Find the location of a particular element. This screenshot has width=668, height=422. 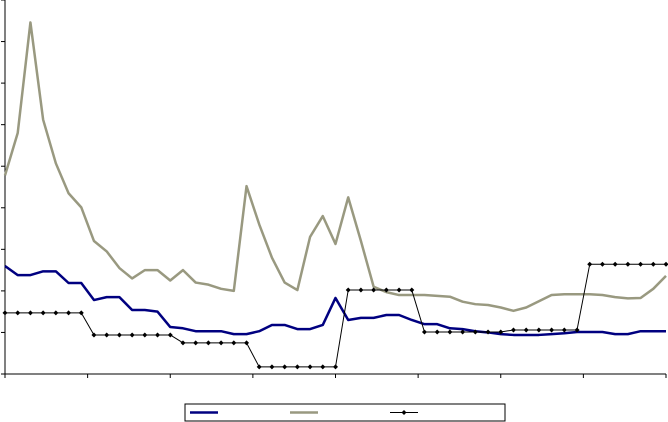

legend-marker is located at coordinates (404, 412).